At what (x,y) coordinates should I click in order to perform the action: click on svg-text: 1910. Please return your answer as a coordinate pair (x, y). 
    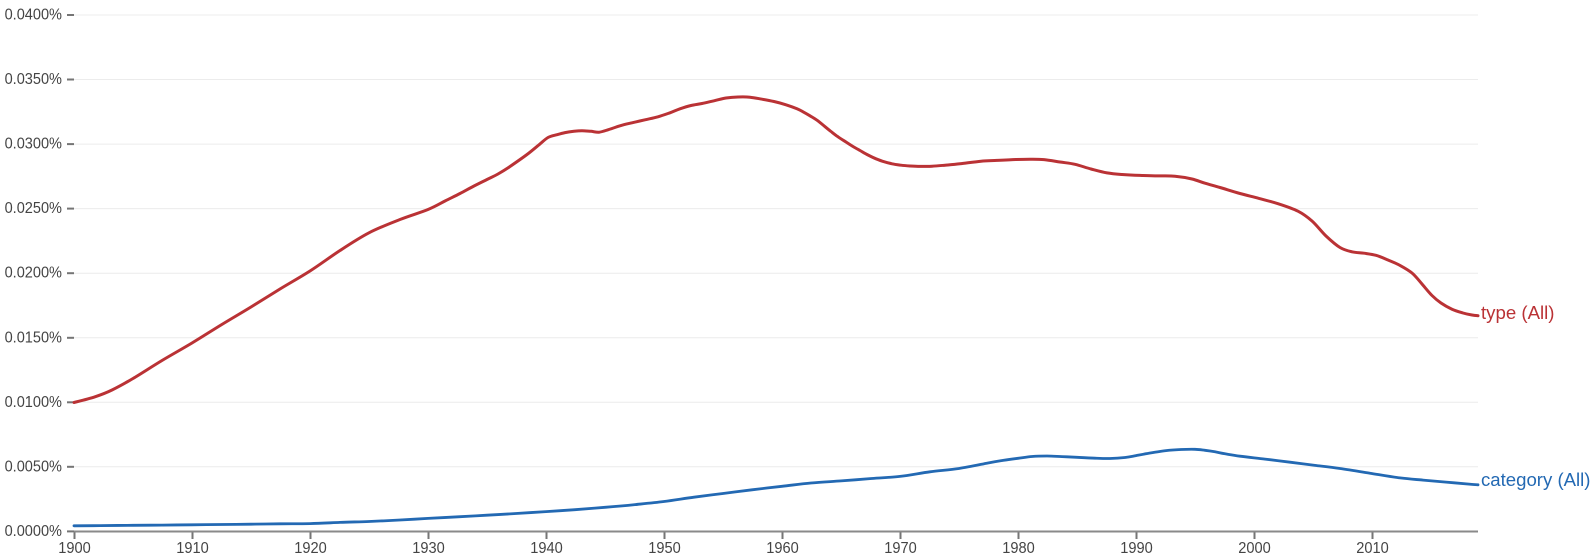
    Looking at the image, I should click on (192, 548).